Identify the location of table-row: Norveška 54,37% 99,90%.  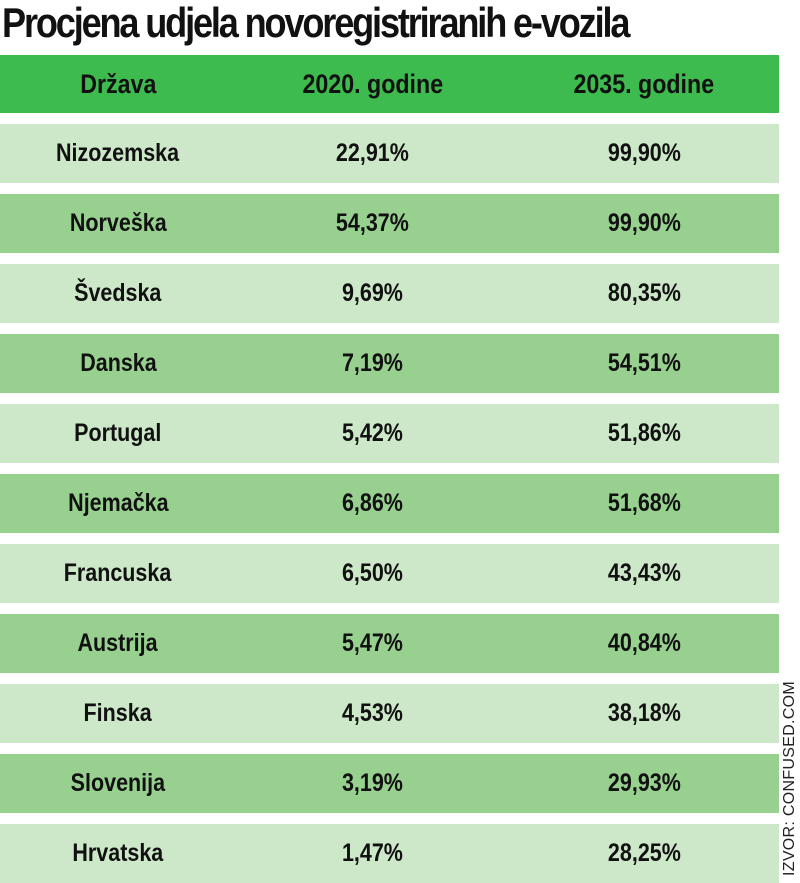
(389, 223).